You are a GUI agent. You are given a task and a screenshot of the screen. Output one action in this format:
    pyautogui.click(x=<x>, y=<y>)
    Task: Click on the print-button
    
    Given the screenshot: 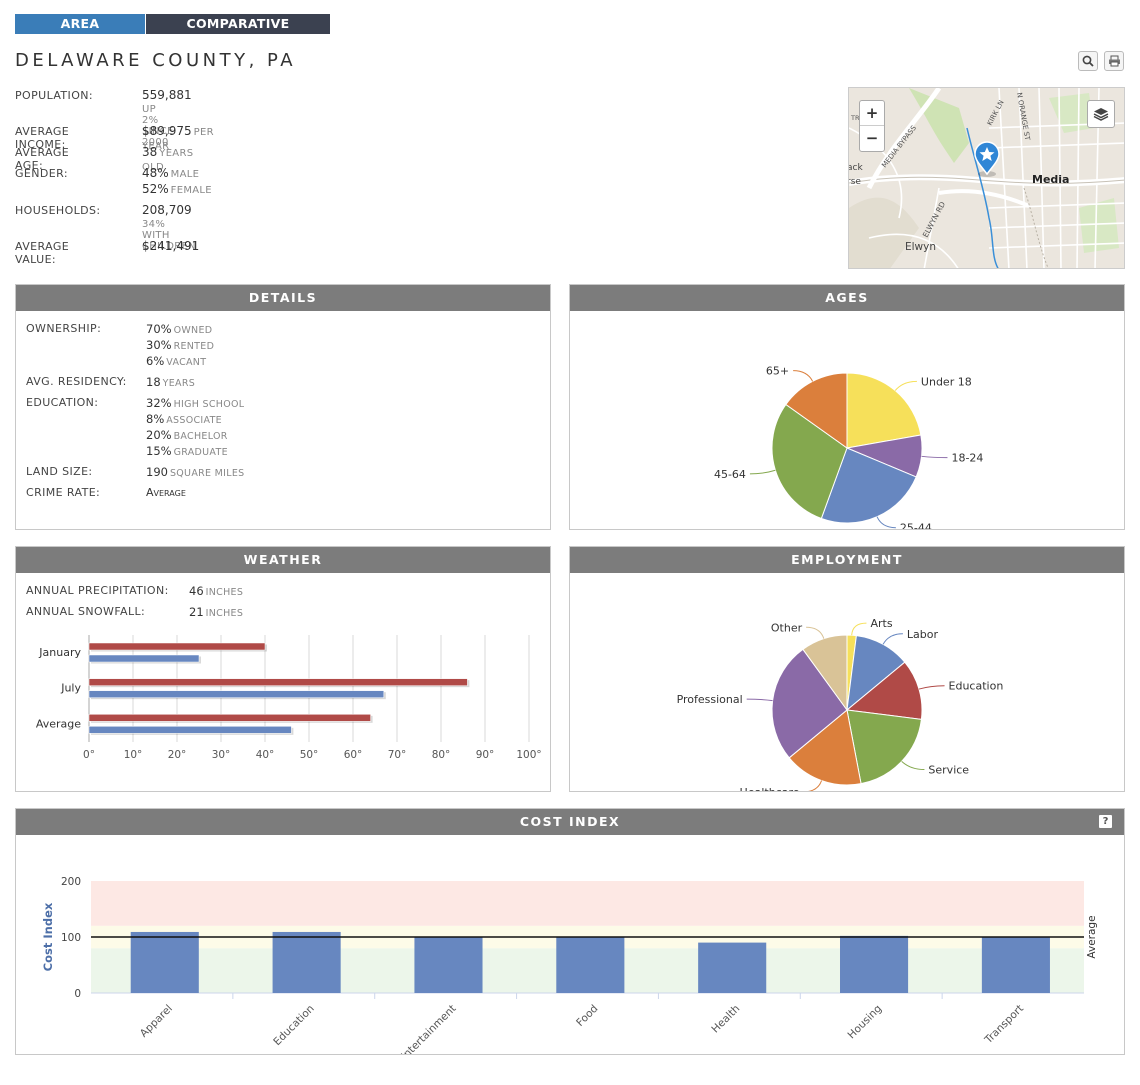 What is the action you would take?
    pyautogui.click(x=1114, y=61)
    